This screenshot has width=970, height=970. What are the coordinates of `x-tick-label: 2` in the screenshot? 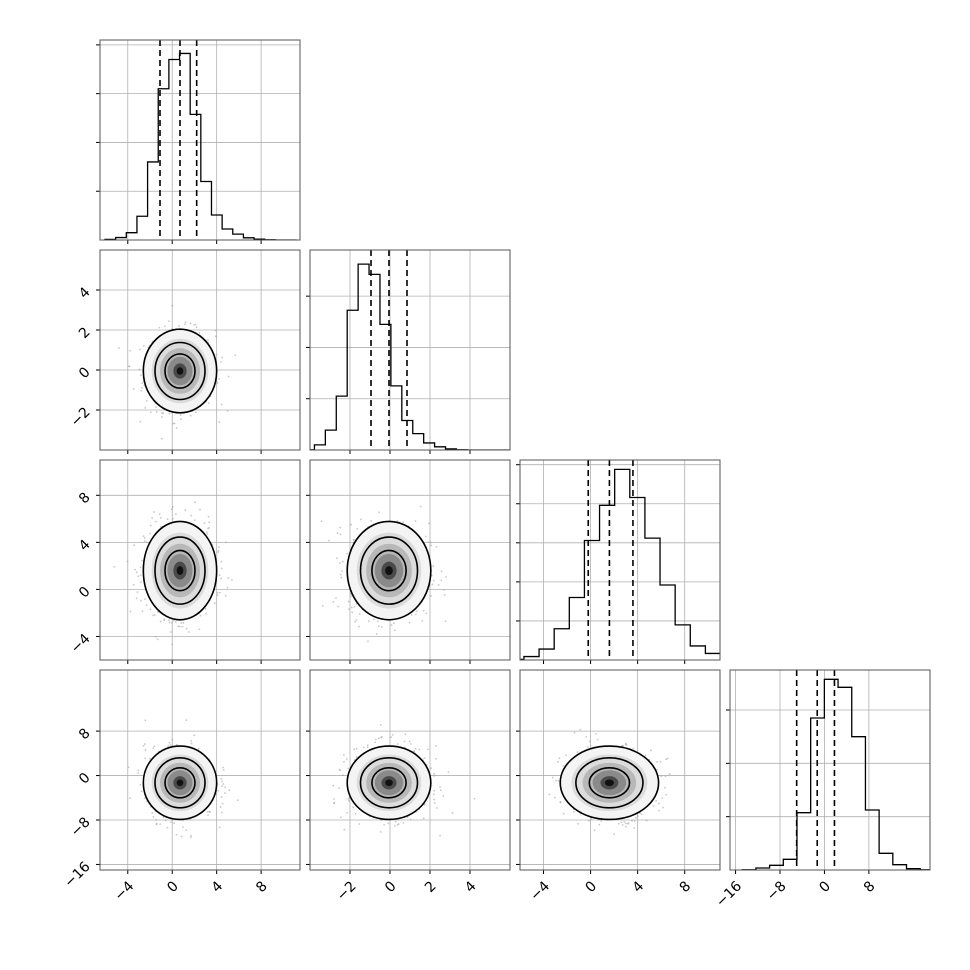 It's located at (431, 887).